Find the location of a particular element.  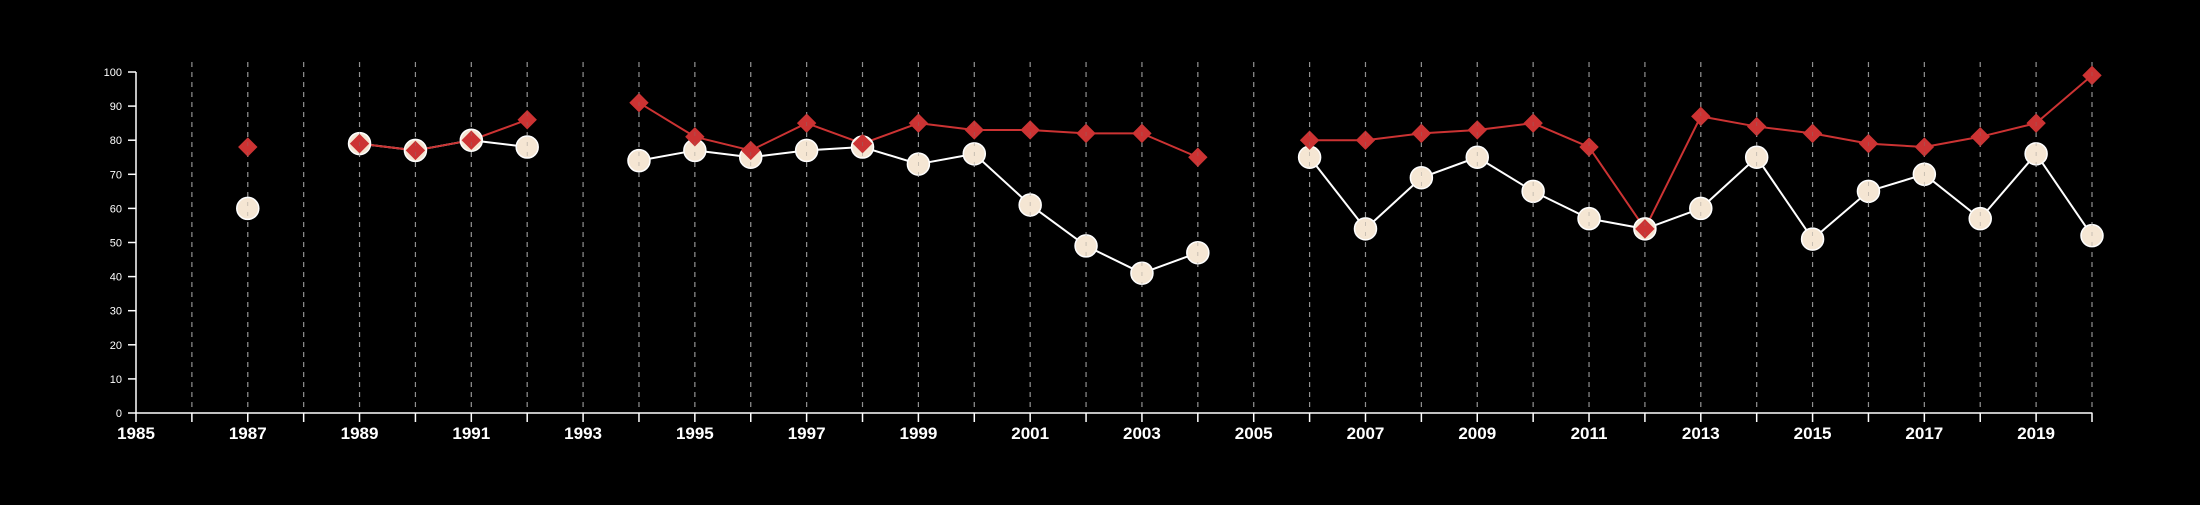

x-tick-label: 1987 is located at coordinates (248, 433).